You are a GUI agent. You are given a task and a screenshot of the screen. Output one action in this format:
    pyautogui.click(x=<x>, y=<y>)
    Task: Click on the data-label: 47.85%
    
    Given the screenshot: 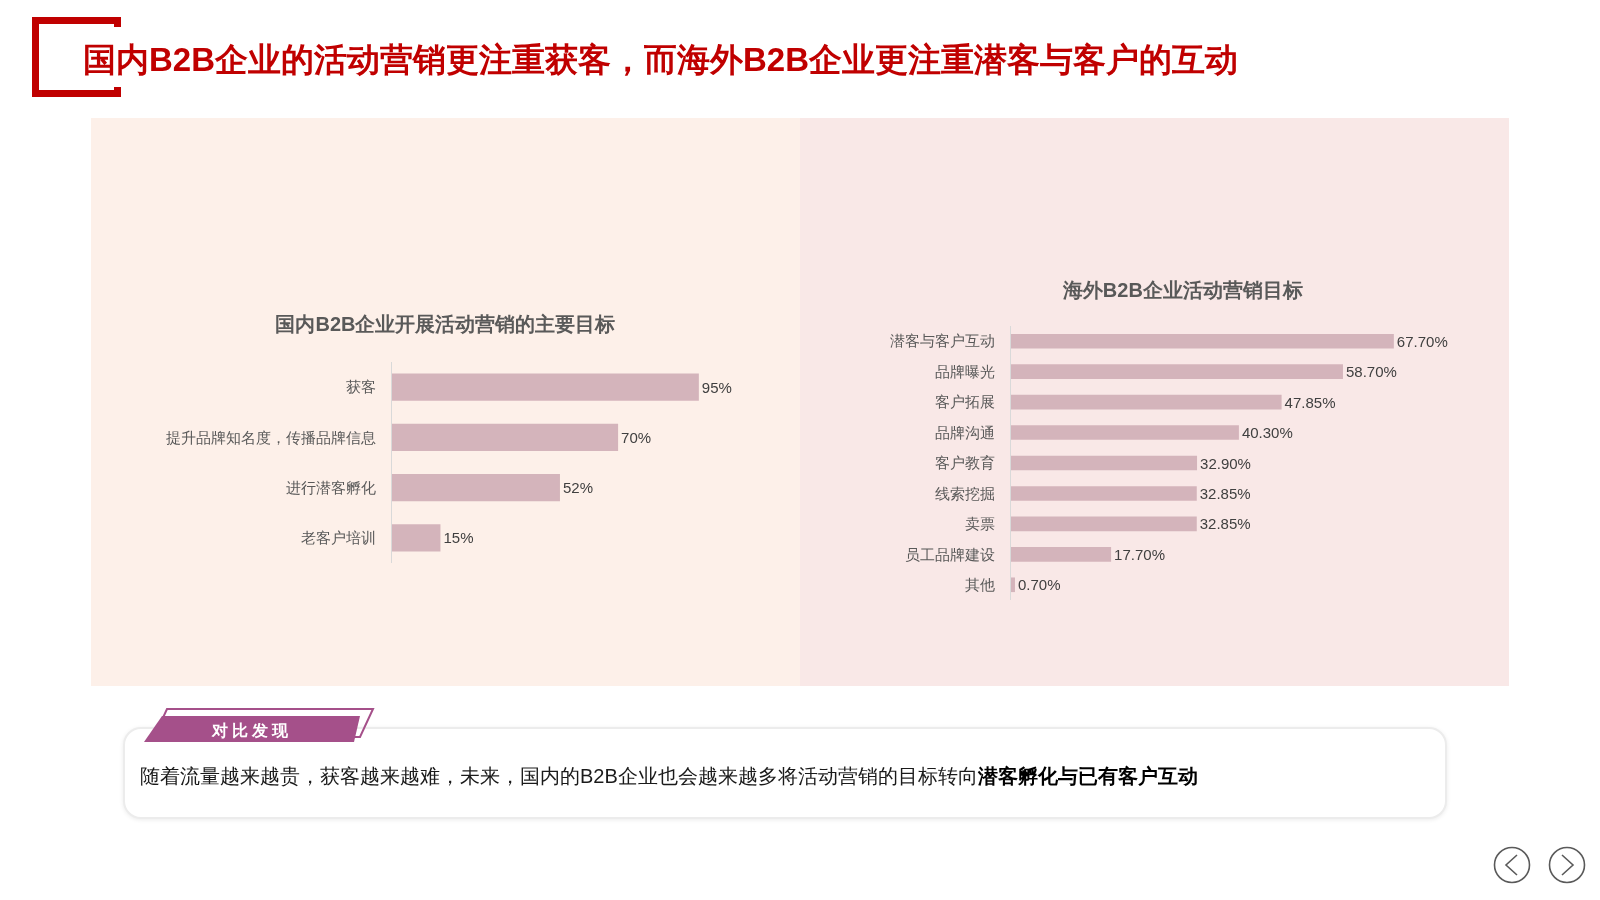 What is the action you would take?
    pyautogui.click(x=1310, y=402)
    